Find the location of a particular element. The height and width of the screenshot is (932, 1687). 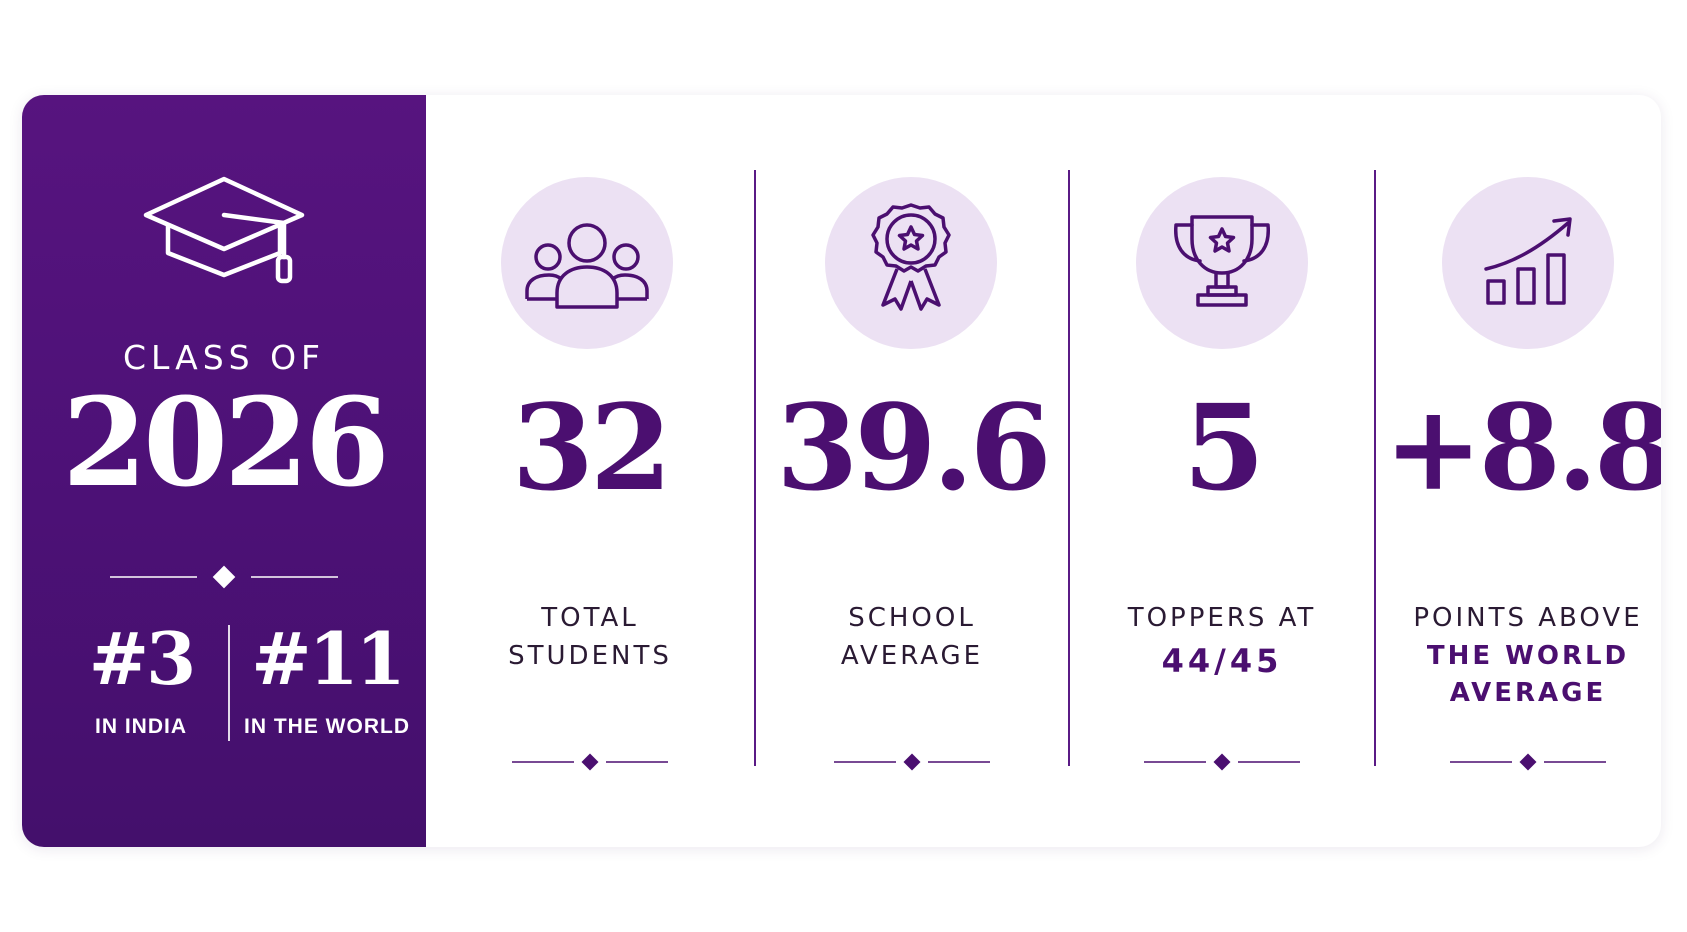

class-of-label: CLASS OF is located at coordinates (224, 357).